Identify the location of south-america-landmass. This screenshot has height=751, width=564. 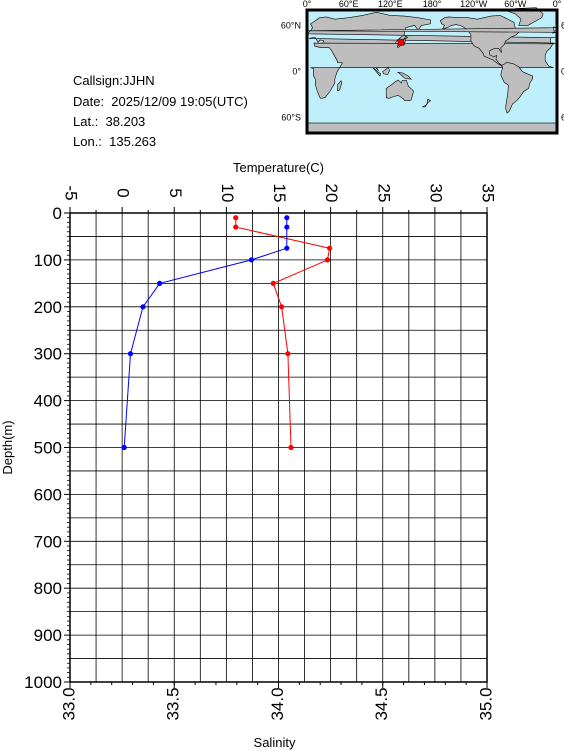
(517, 87).